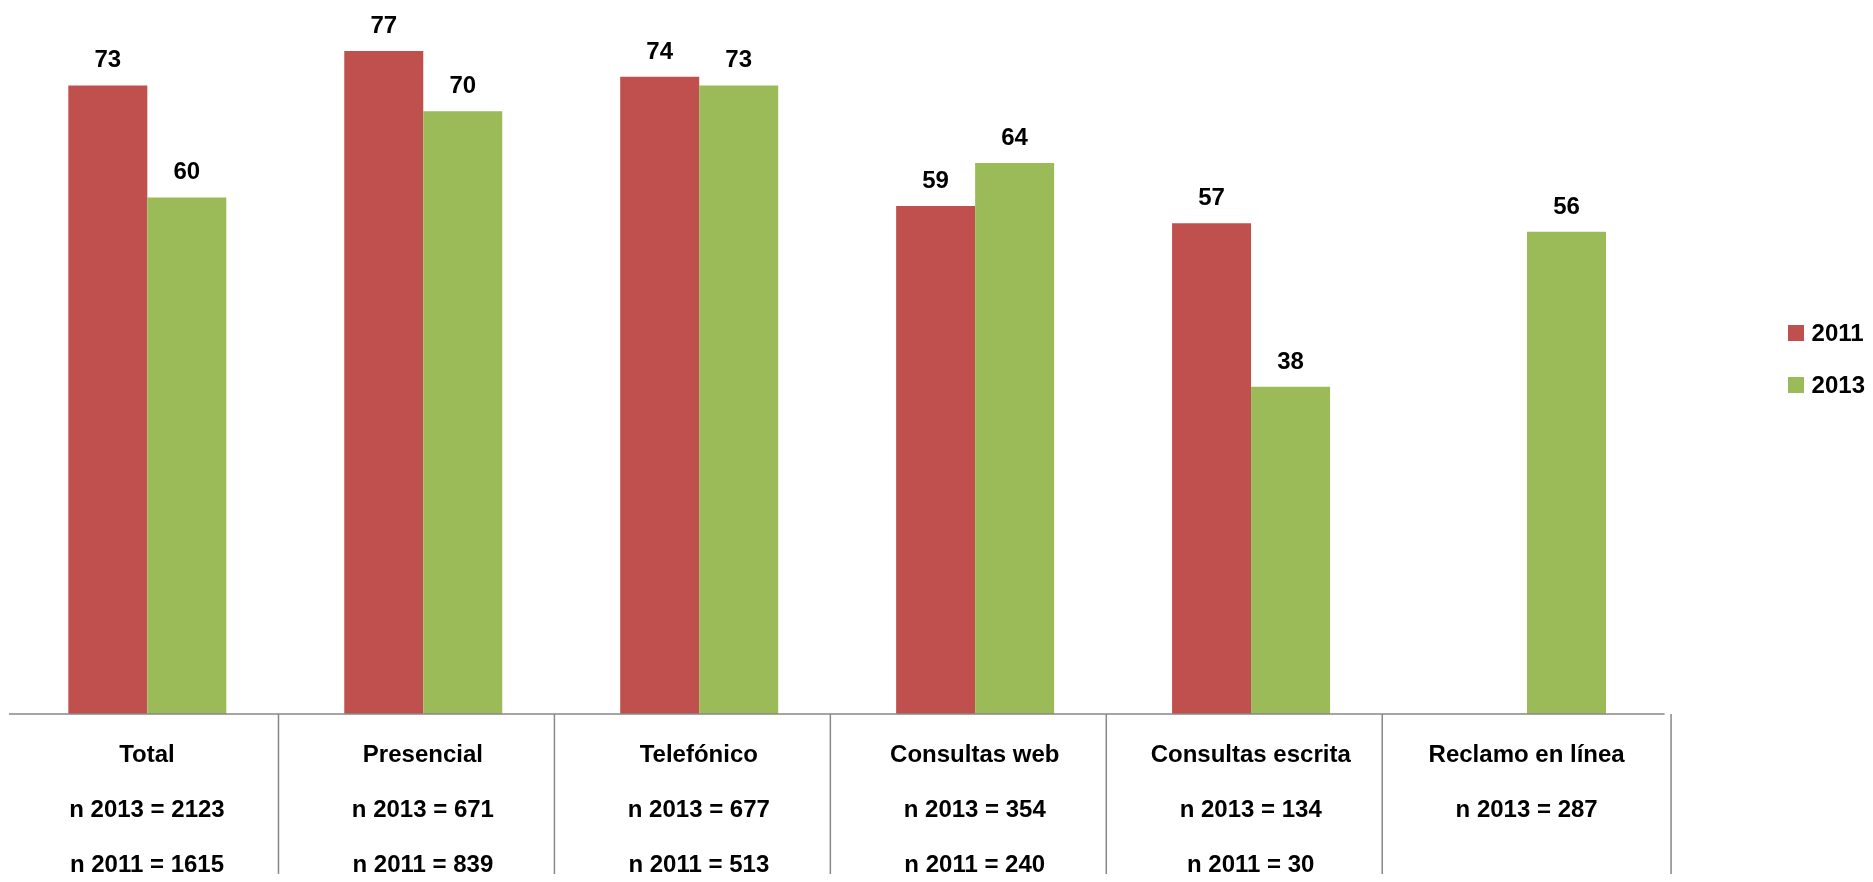 This screenshot has height=882, width=1873. I want to click on x-tick-label: Total n 2013 = 2123 n 2011 = 1615, so click(147, 808).